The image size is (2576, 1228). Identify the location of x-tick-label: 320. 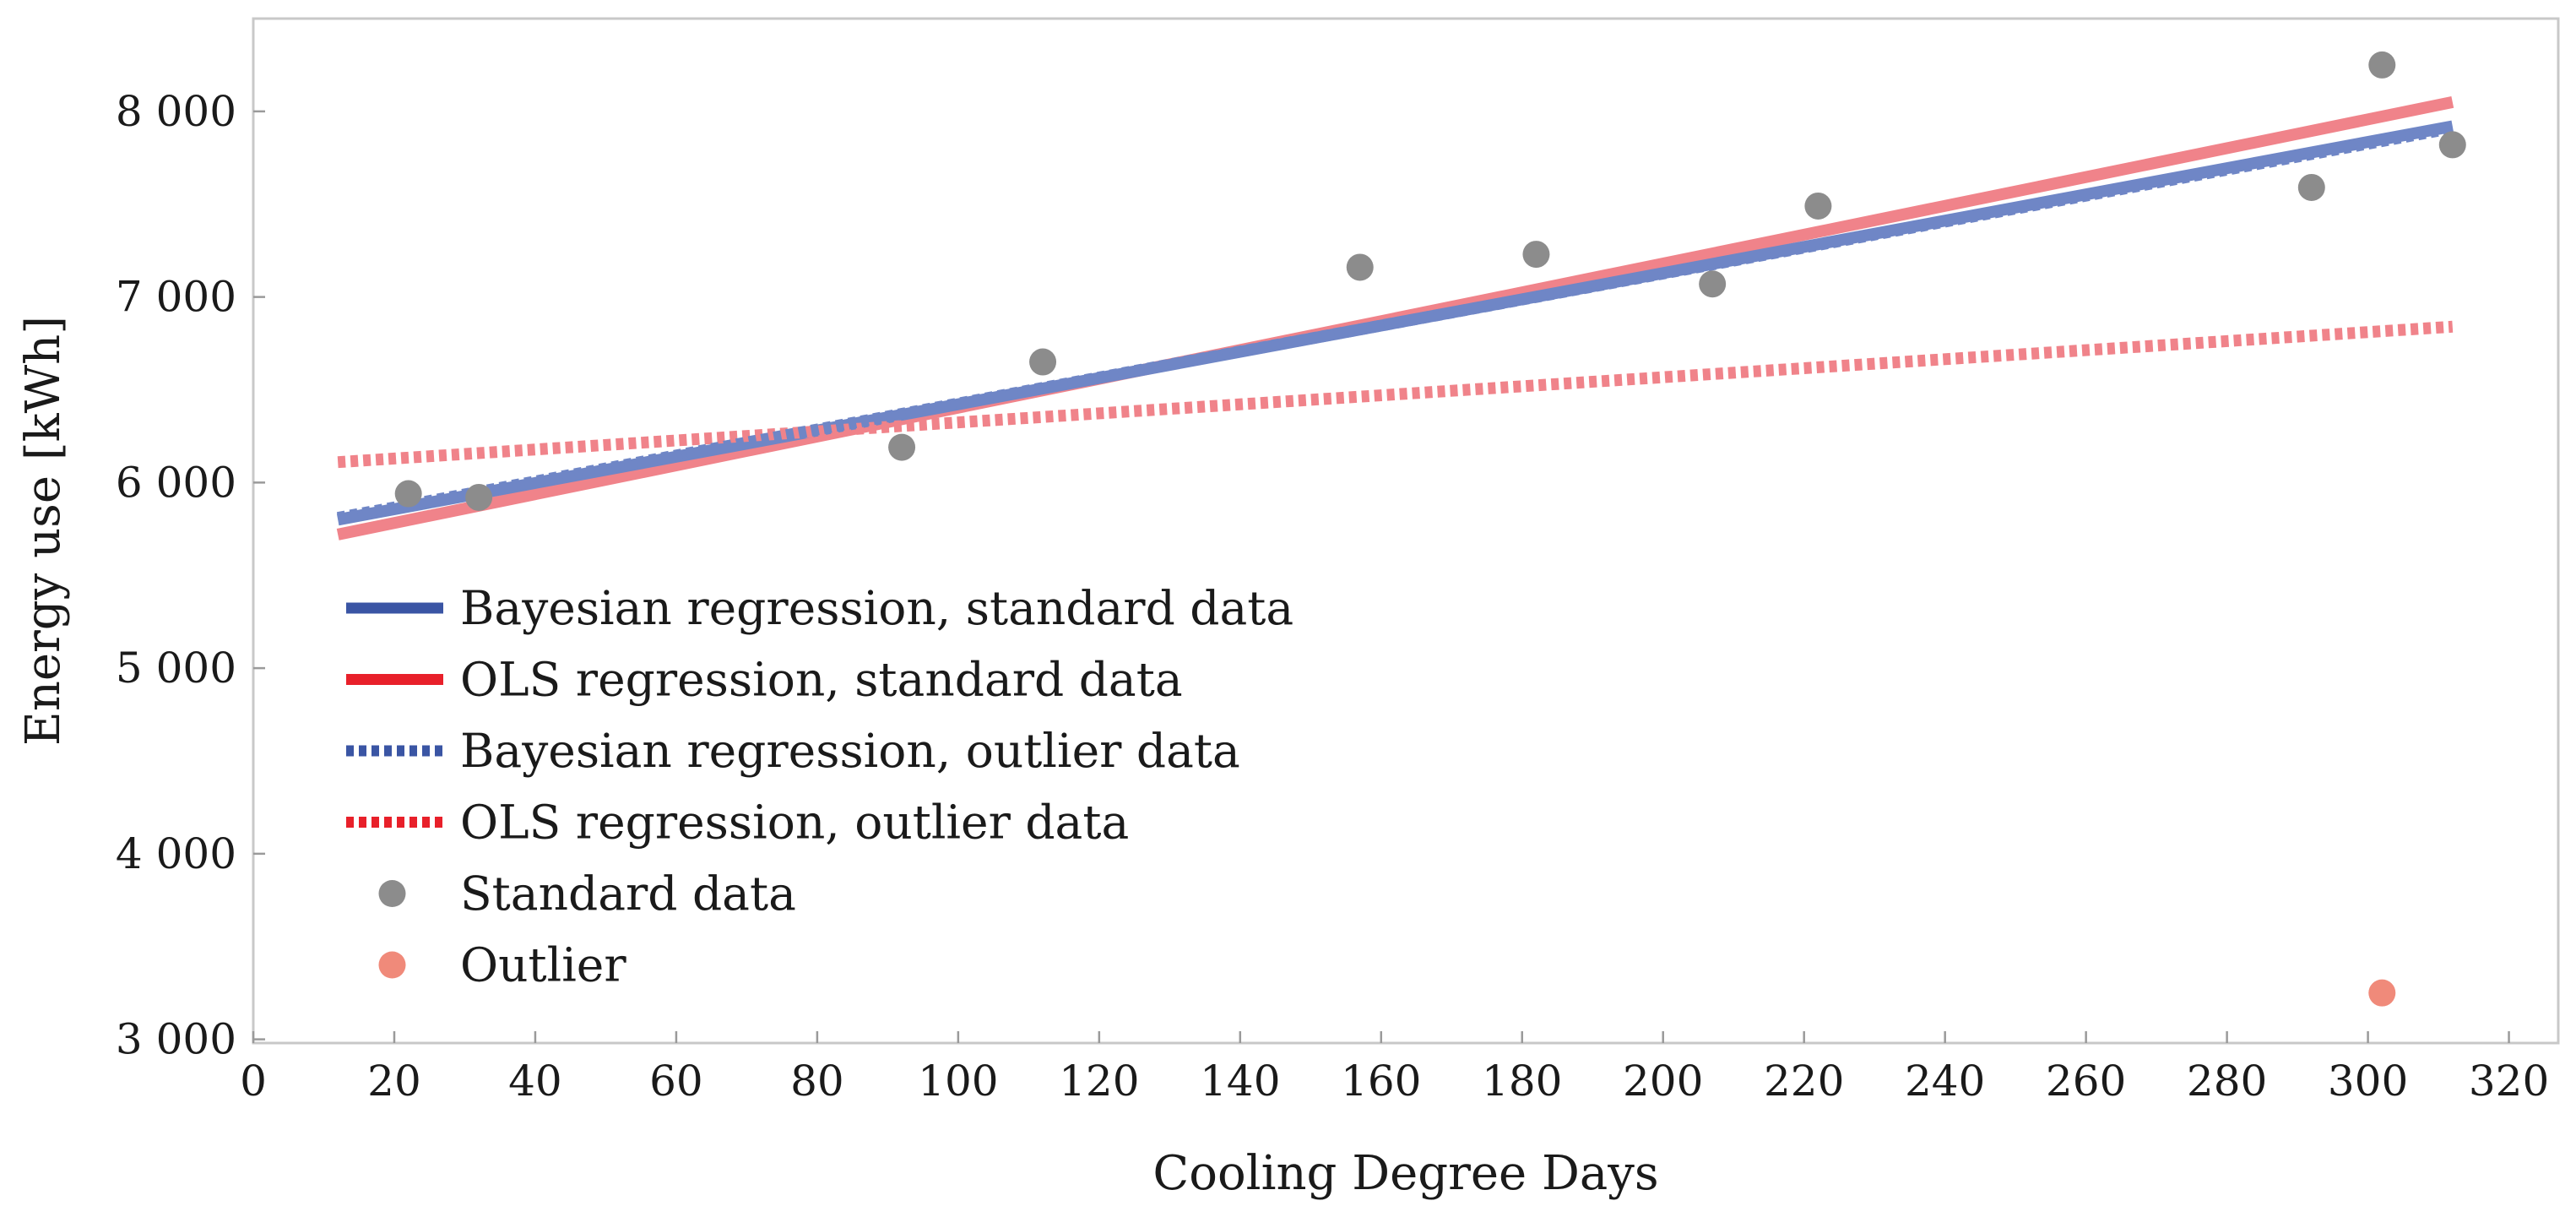
(2509, 1081).